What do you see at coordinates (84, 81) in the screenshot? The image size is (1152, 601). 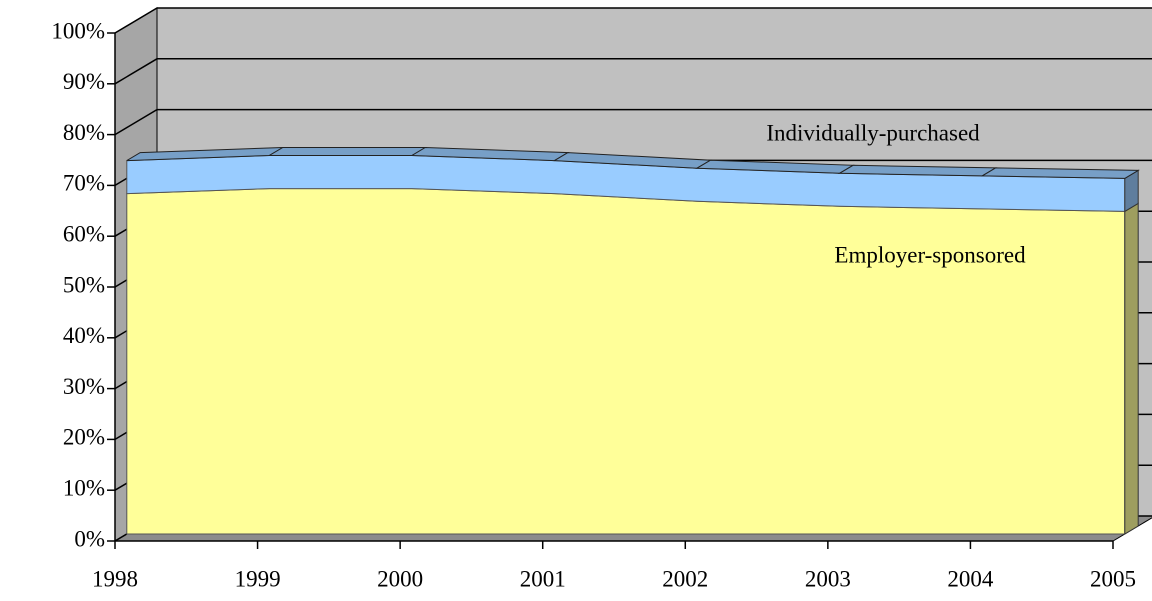 I see `y-tick-label: 90%` at bounding box center [84, 81].